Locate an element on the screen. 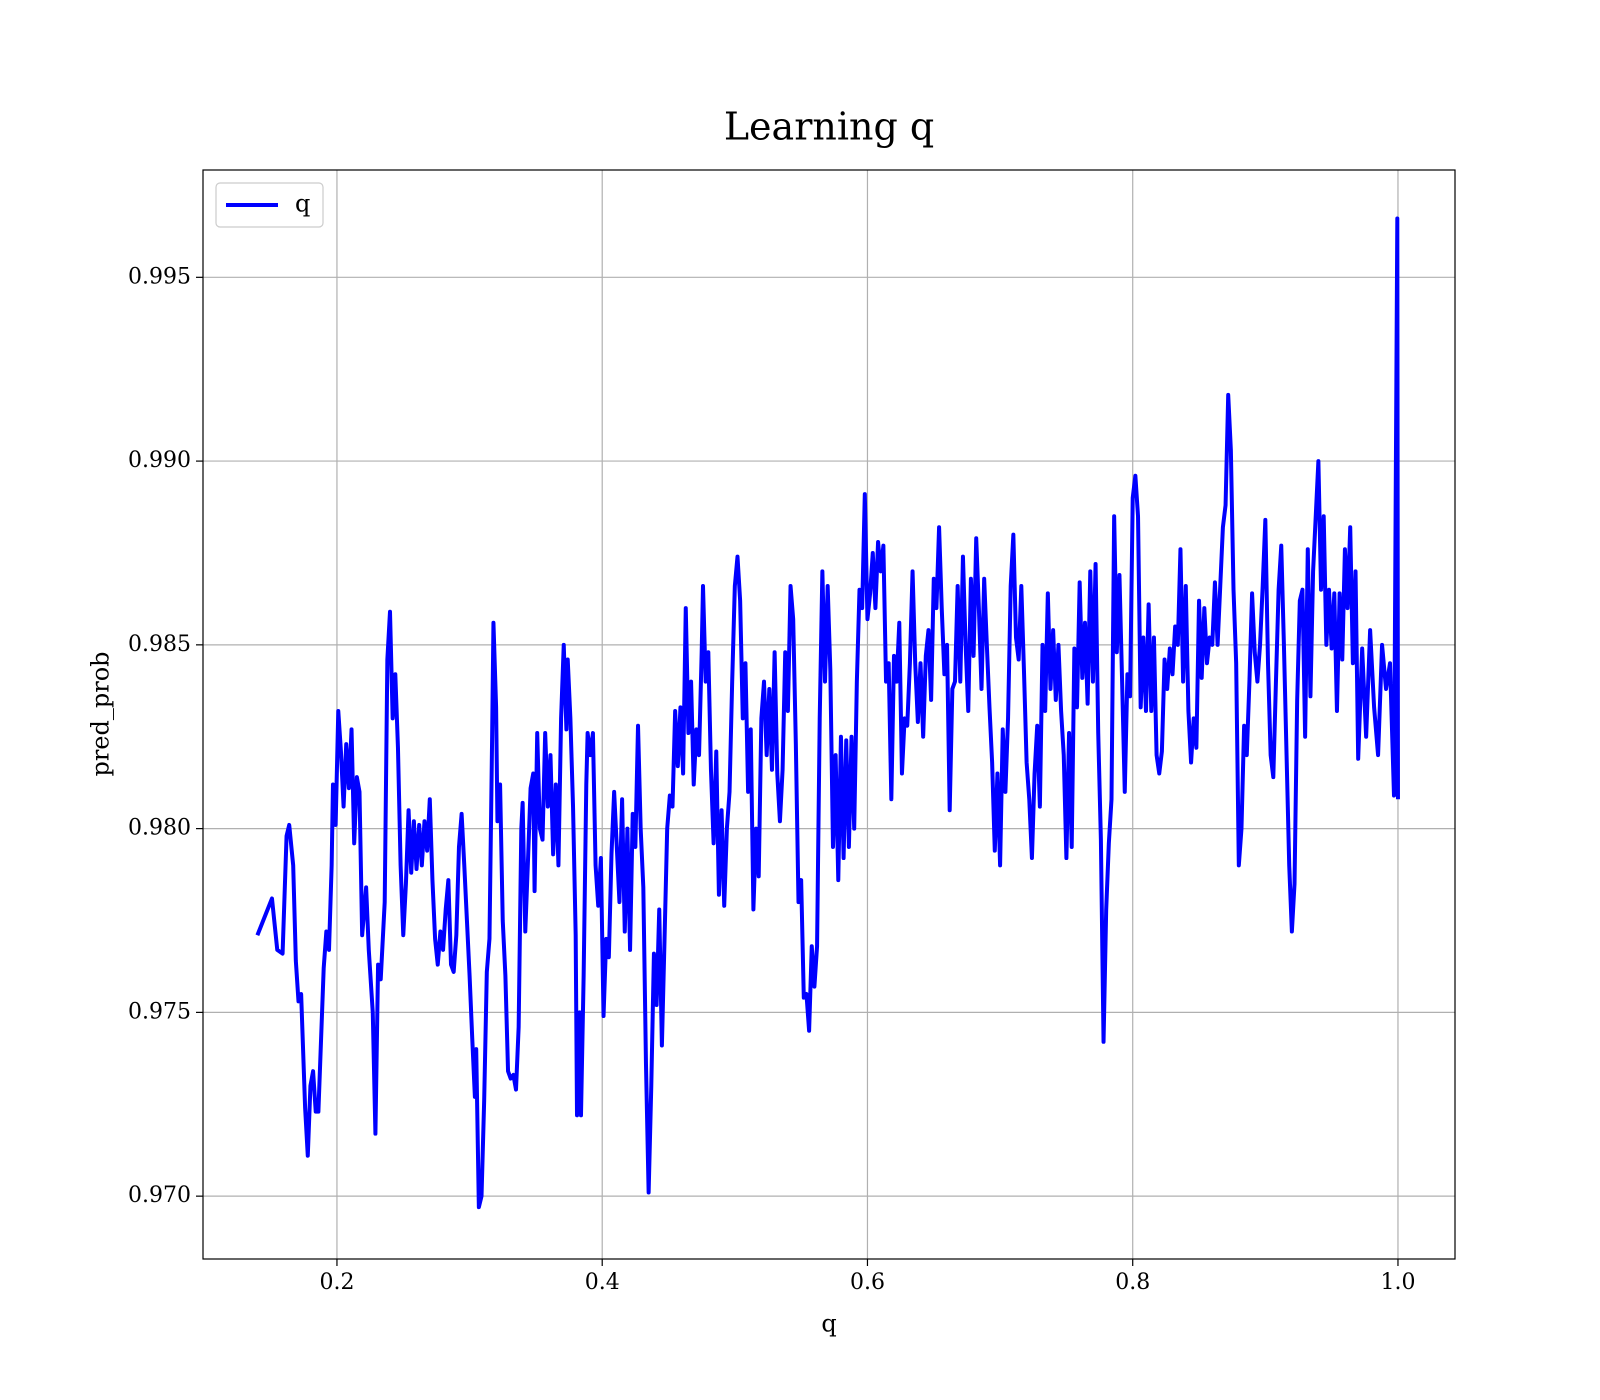 The image size is (1600, 1400). x-tick-label: 0.4 is located at coordinates (602, 1282).